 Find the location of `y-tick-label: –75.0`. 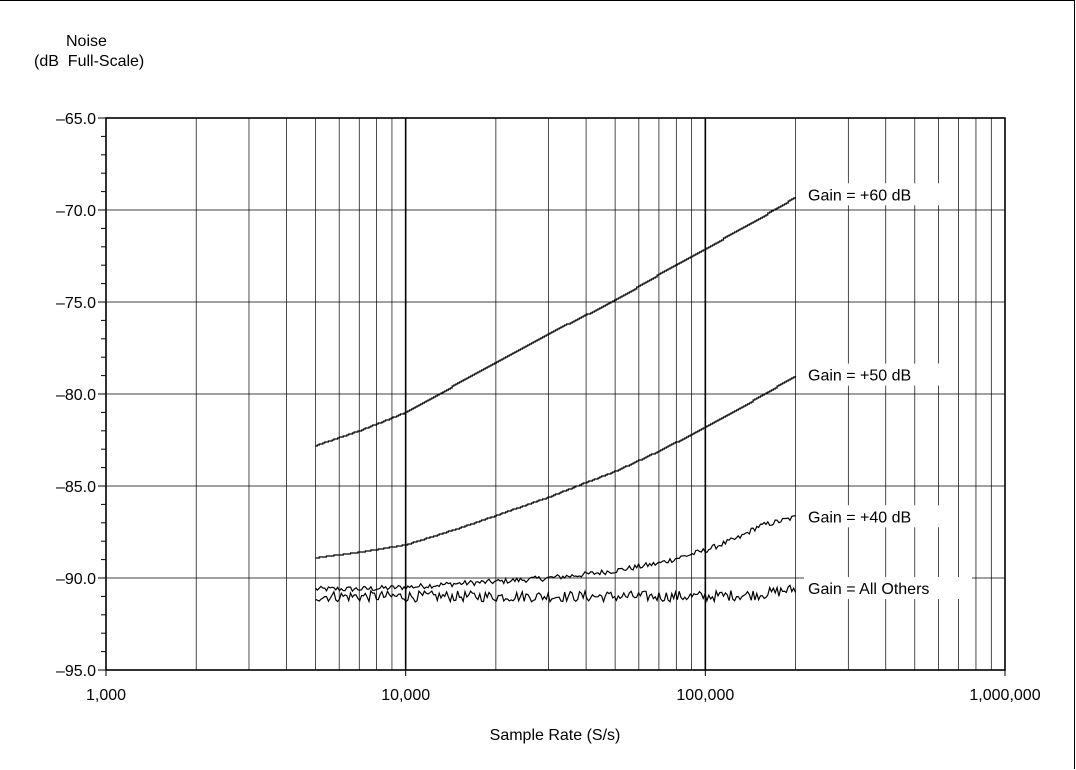

y-tick-label: –75.0 is located at coordinates (76, 303).